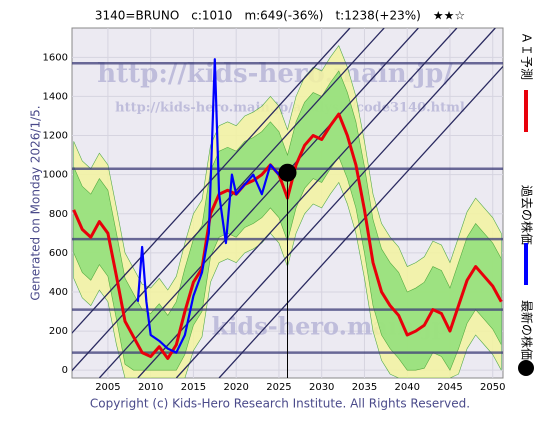 The image size is (560, 424). What do you see at coordinates (321, 387) in the screenshot?
I see `x-tick-label: 2030` at bounding box center [321, 387].